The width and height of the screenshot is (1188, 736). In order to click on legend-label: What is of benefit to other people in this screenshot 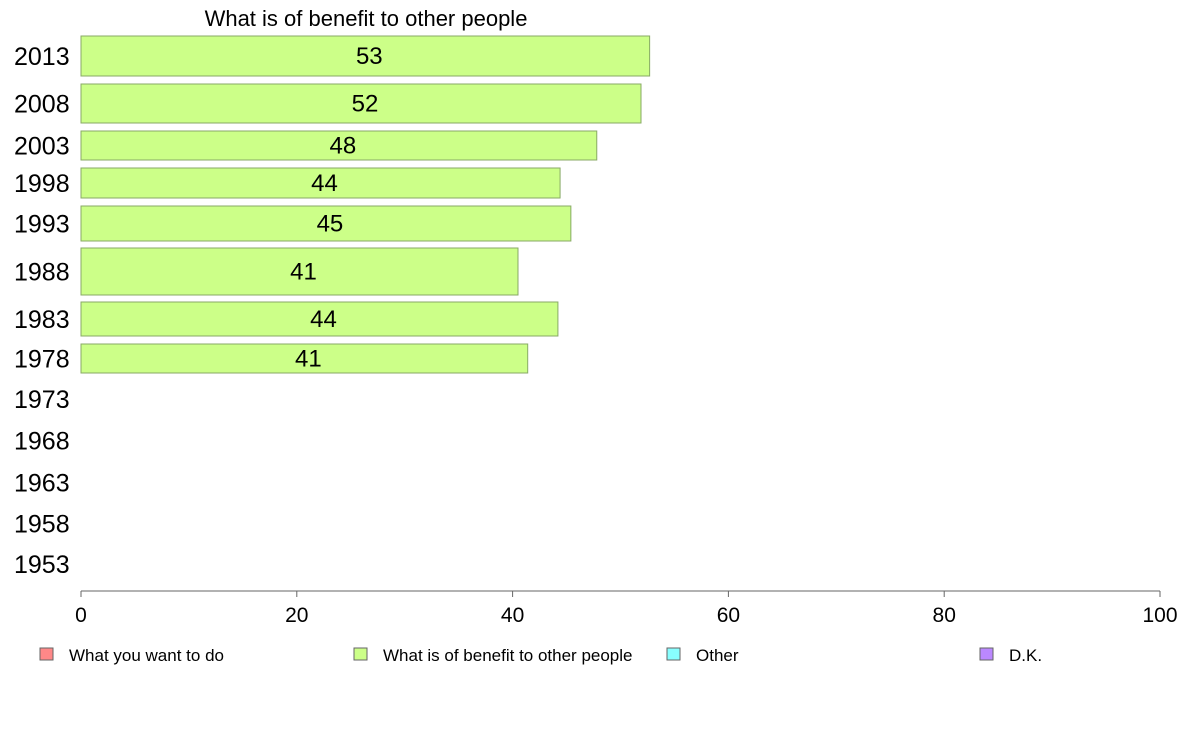, I will do `click(508, 655)`.